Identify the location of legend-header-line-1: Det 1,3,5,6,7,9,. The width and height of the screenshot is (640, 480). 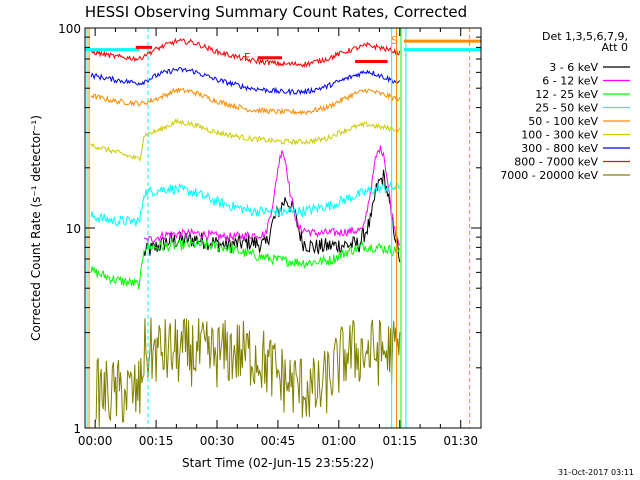
(585, 36).